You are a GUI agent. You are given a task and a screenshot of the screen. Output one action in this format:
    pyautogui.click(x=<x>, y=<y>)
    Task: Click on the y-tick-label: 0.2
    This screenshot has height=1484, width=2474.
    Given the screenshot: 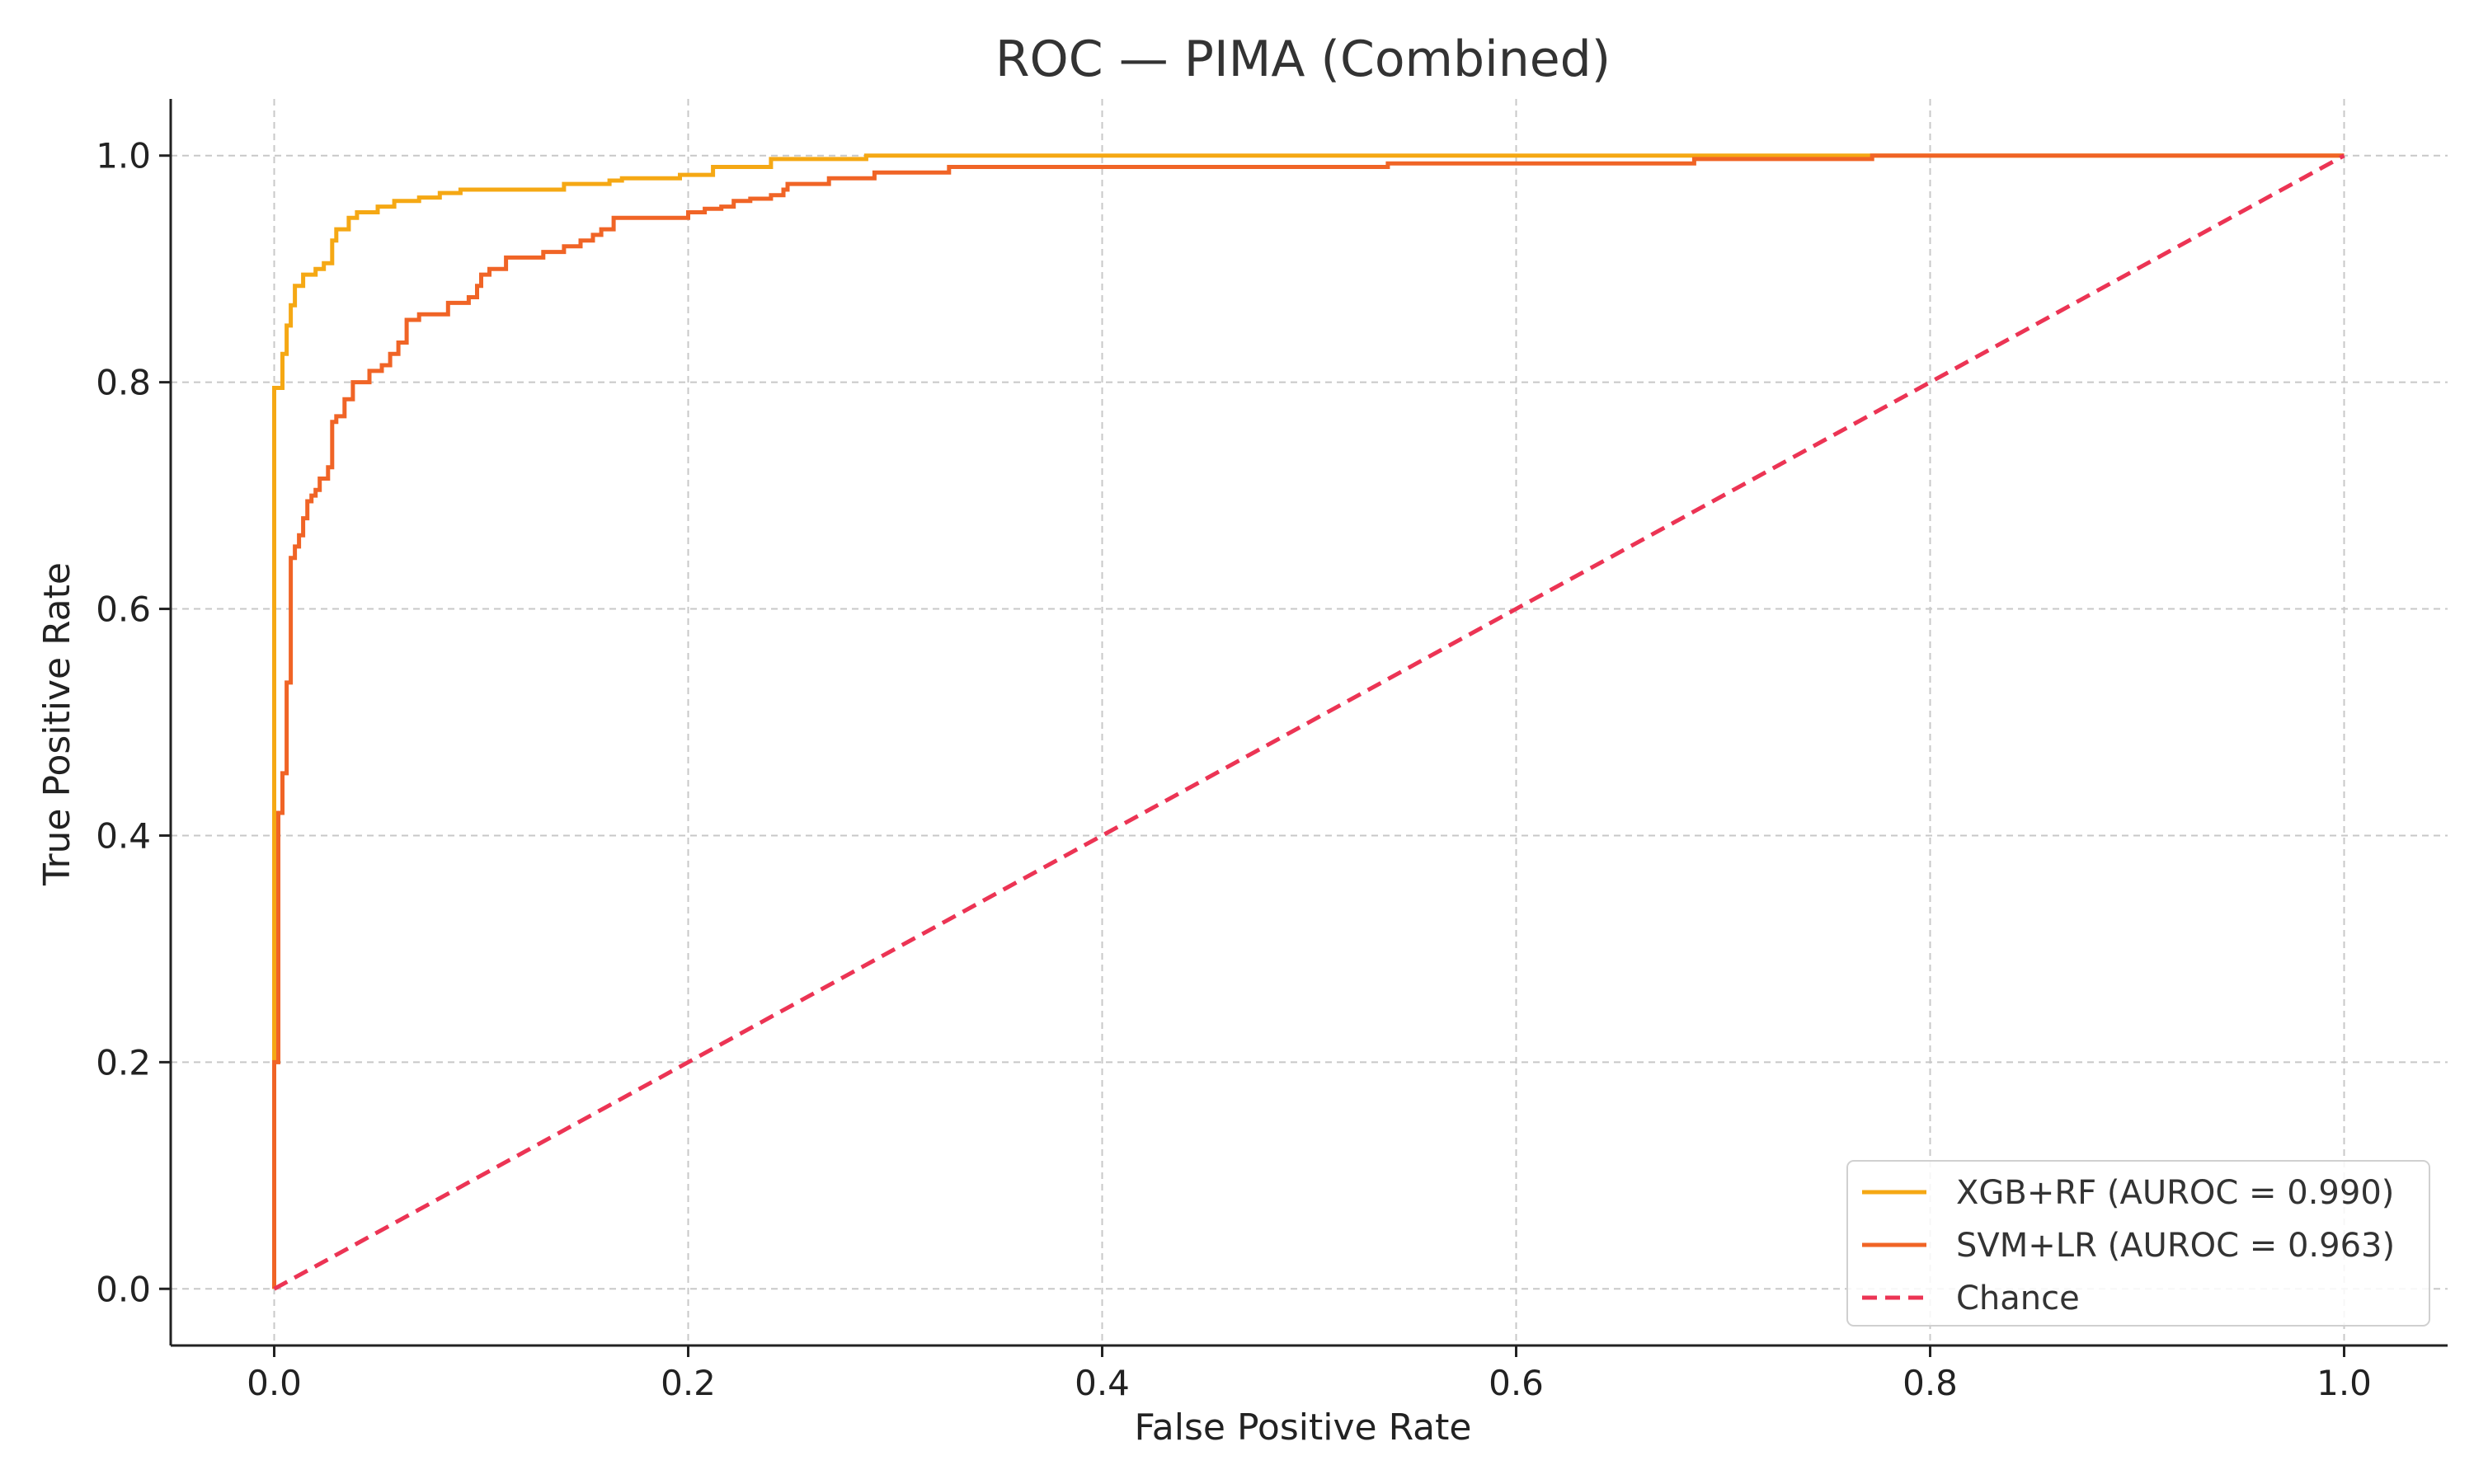 What is the action you would take?
    pyautogui.click(x=123, y=1062)
    